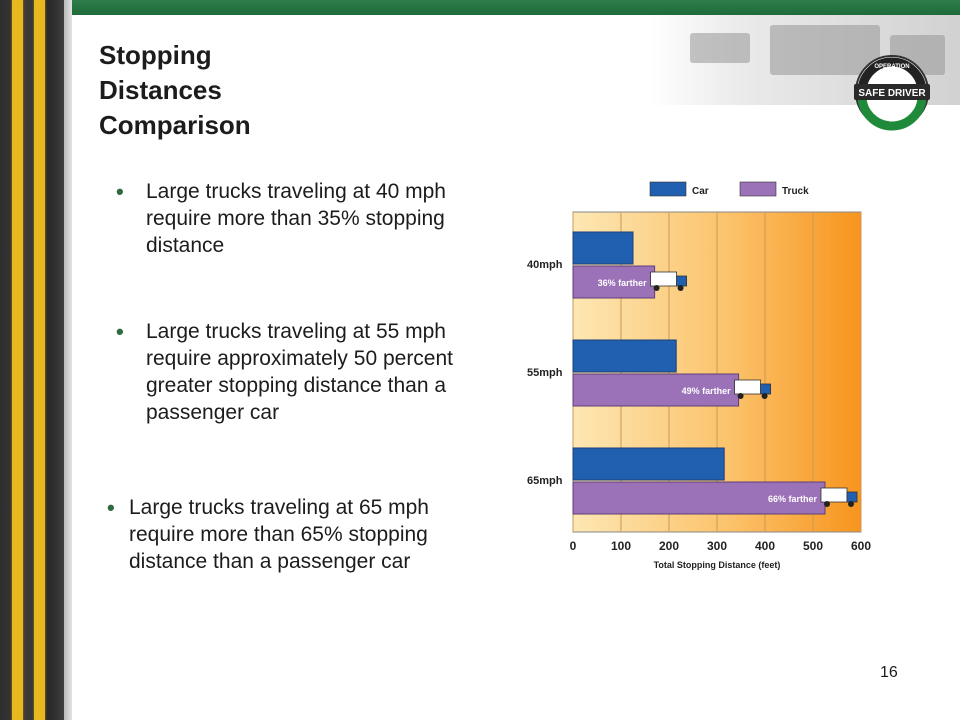 The image size is (960, 720). I want to click on x-tick-label: 500, so click(813, 546).